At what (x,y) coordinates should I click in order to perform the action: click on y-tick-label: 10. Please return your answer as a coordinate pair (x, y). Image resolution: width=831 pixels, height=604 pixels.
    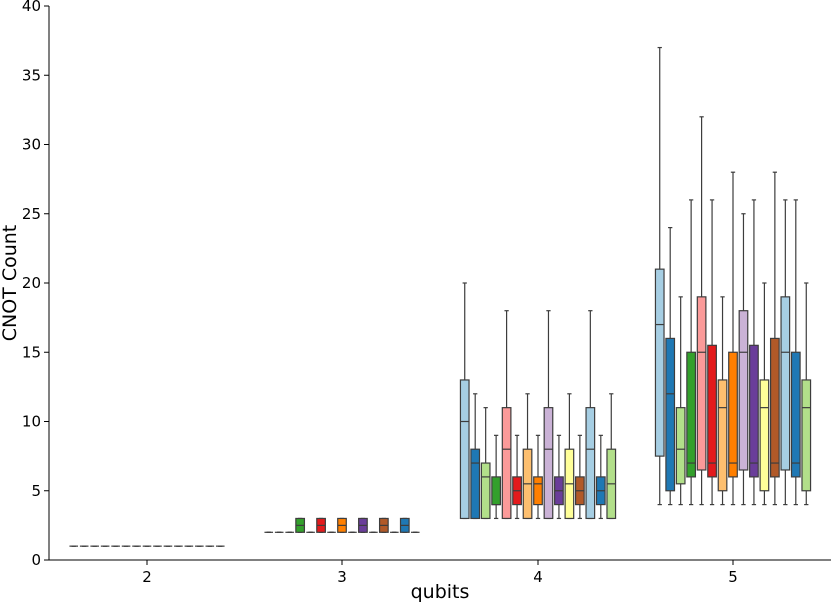
    Looking at the image, I should click on (31, 422).